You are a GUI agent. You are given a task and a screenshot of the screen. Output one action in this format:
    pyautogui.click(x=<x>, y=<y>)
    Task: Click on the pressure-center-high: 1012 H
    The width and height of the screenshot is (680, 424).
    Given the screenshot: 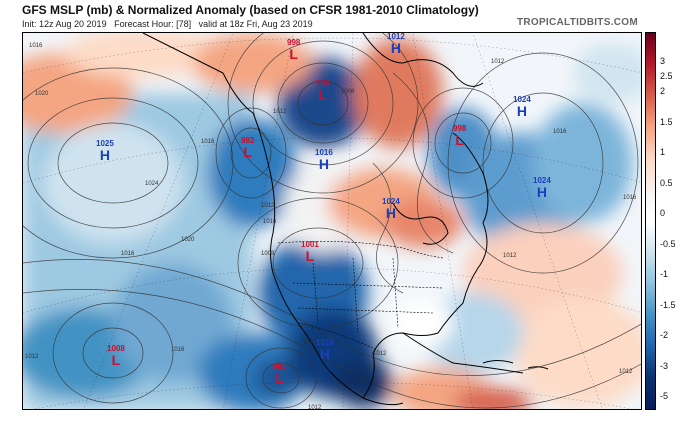 What is the action you would take?
    pyautogui.click(x=396, y=44)
    